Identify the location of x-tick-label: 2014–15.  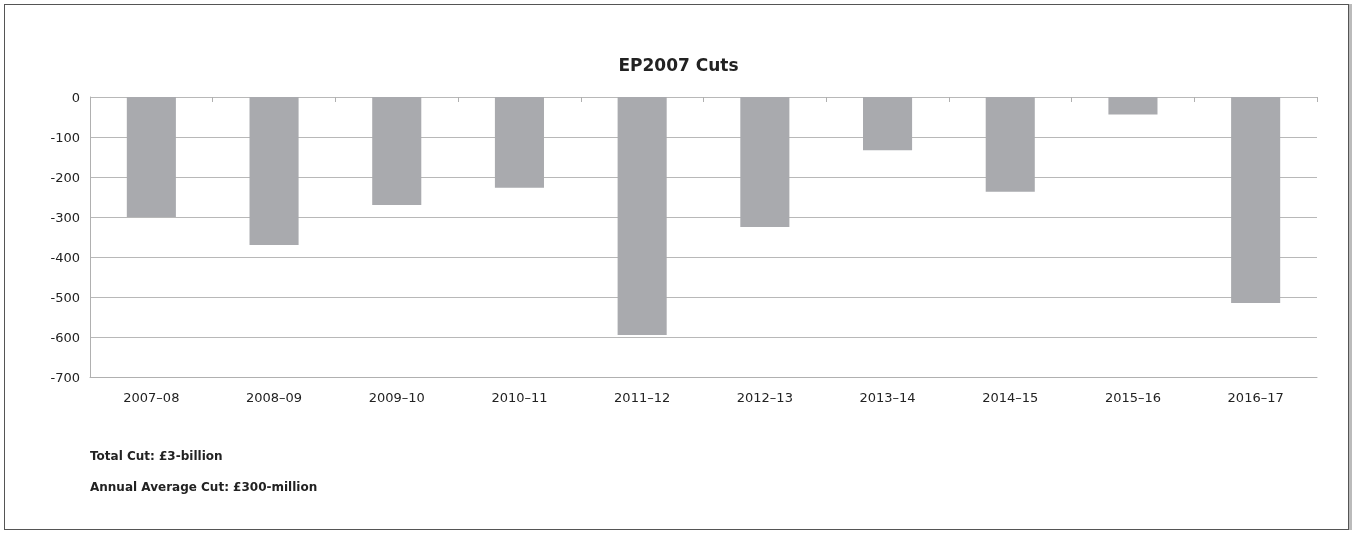
(1010, 397).